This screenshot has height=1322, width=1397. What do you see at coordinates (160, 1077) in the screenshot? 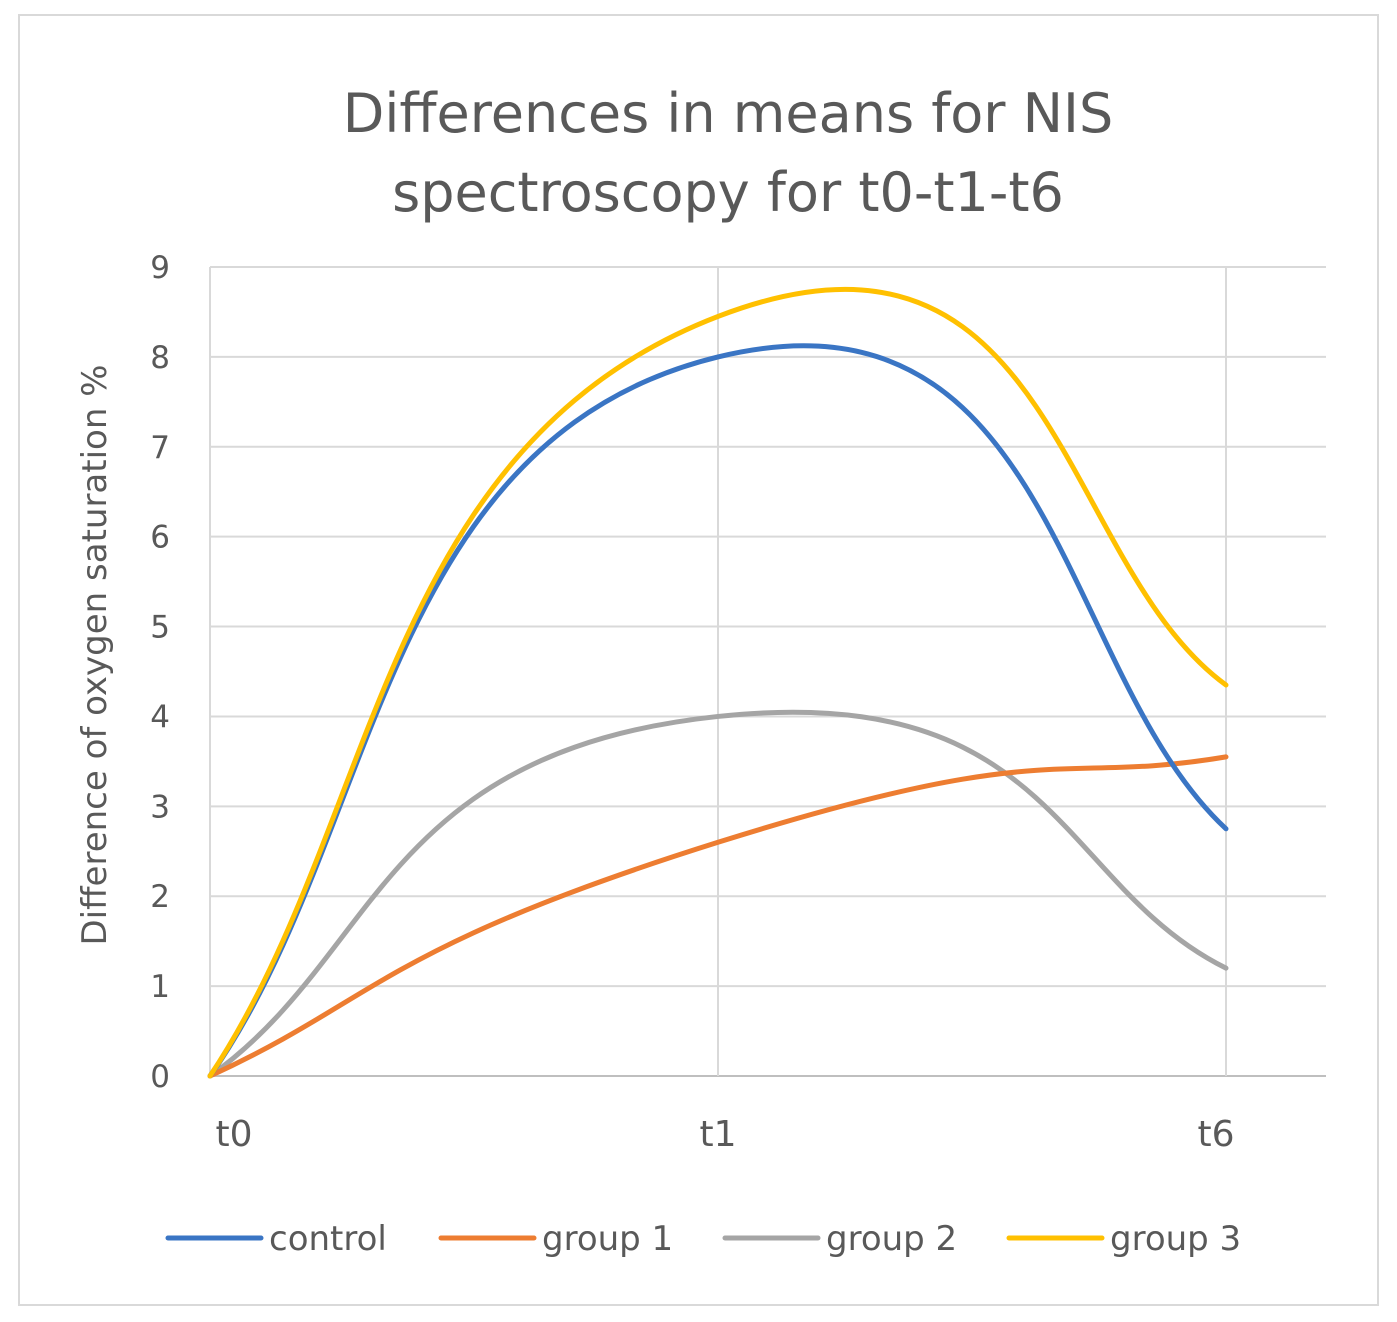
I see `y-tick-label: 0` at bounding box center [160, 1077].